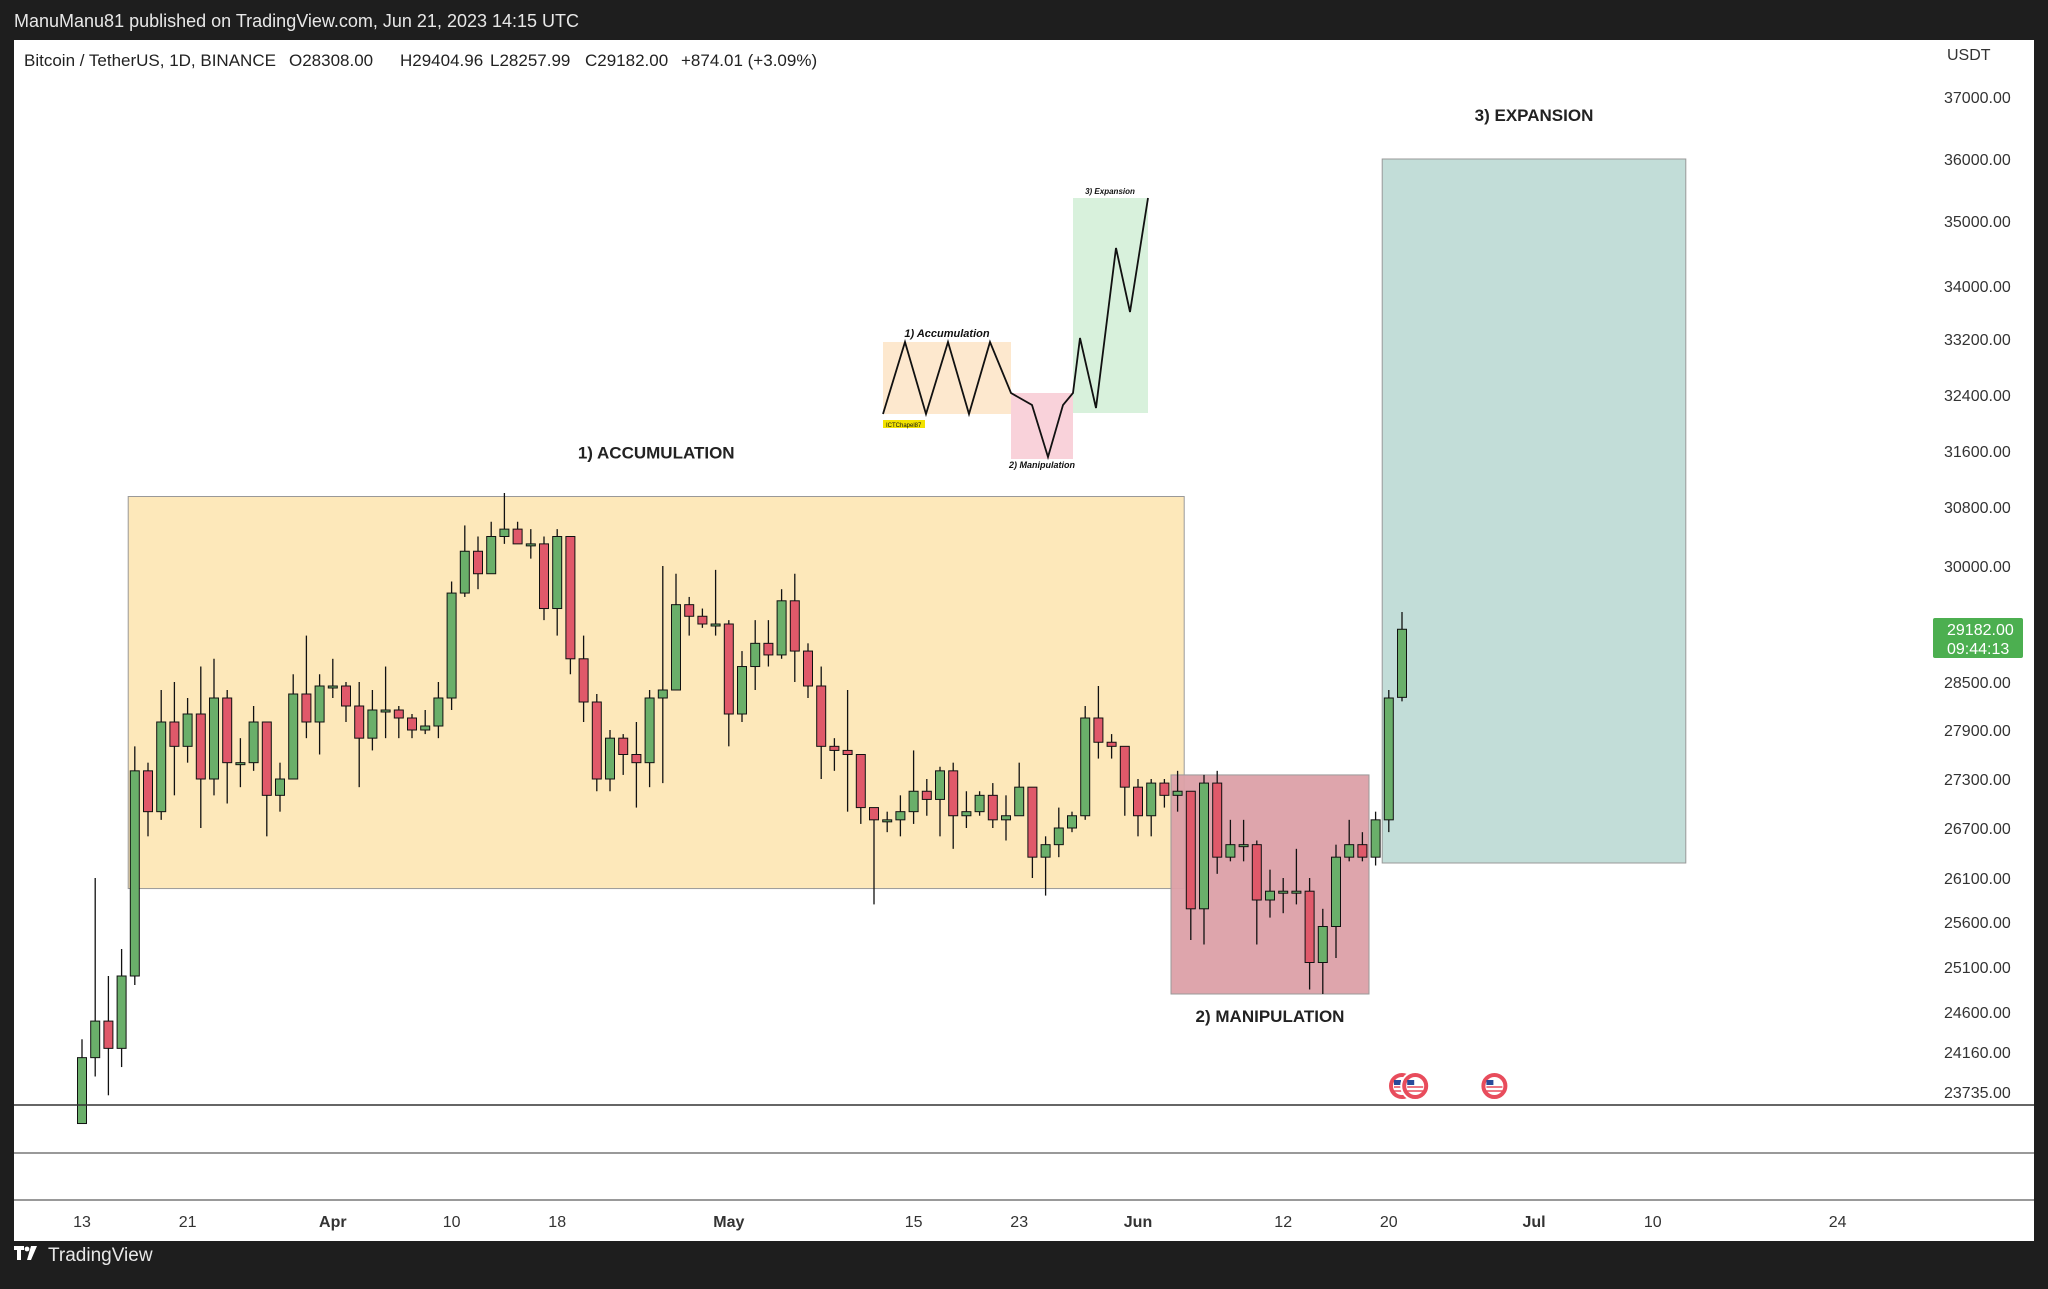 This screenshot has height=1289, width=2048. Describe the element at coordinates (656, 453) in the screenshot. I see `zone-label-accumulation: 1) ACCUMULATION` at that location.